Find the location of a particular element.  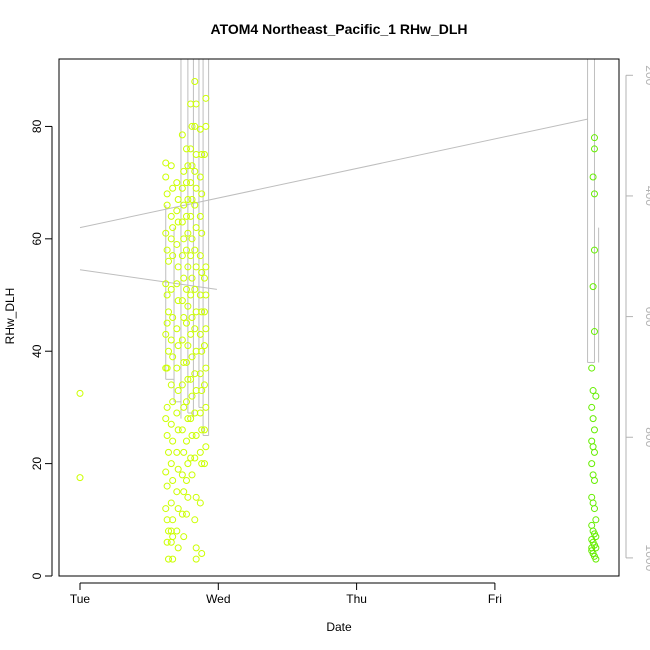

y-tick-label: 0 is located at coordinates (37, 575).